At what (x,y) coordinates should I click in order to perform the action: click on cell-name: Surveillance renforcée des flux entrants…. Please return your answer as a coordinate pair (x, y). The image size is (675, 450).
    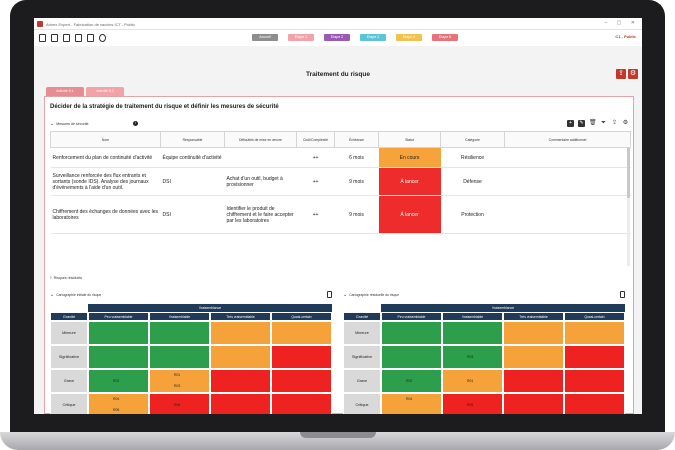
    Looking at the image, I should click on (105, 181).